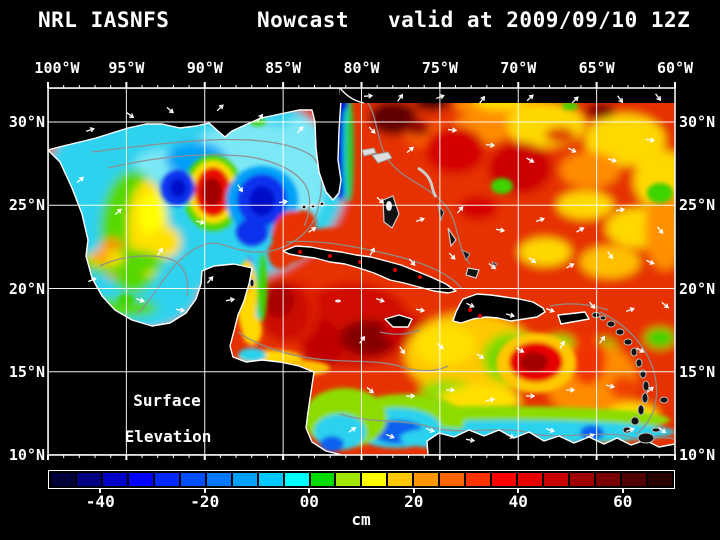 This screenshot has height=540, width=720. I want to click on lat-label-right: 15°N, so click(697, 371).